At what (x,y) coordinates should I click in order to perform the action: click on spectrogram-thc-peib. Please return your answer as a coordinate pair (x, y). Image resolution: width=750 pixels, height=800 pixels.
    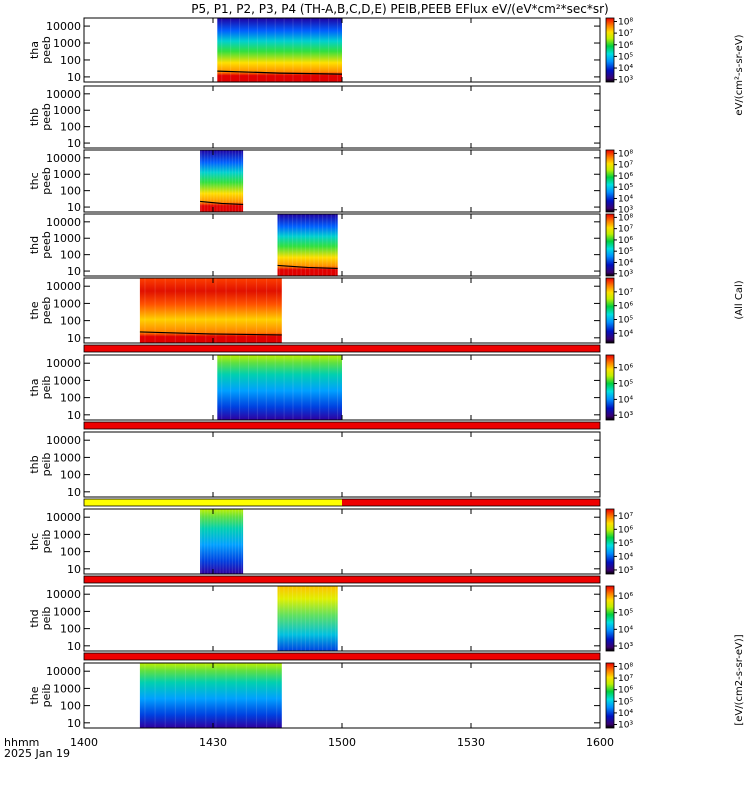
    Looking at the image, I should click on (222, 541).